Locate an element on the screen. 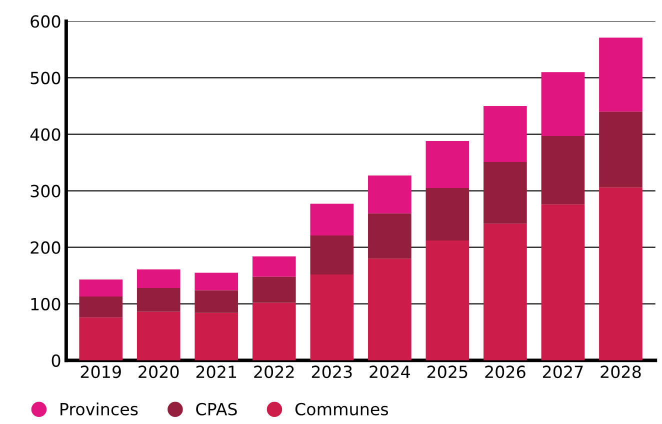 This screenshot has height=424, width=662. x-tick-label: 2019 is located at coordinates (100, 372).